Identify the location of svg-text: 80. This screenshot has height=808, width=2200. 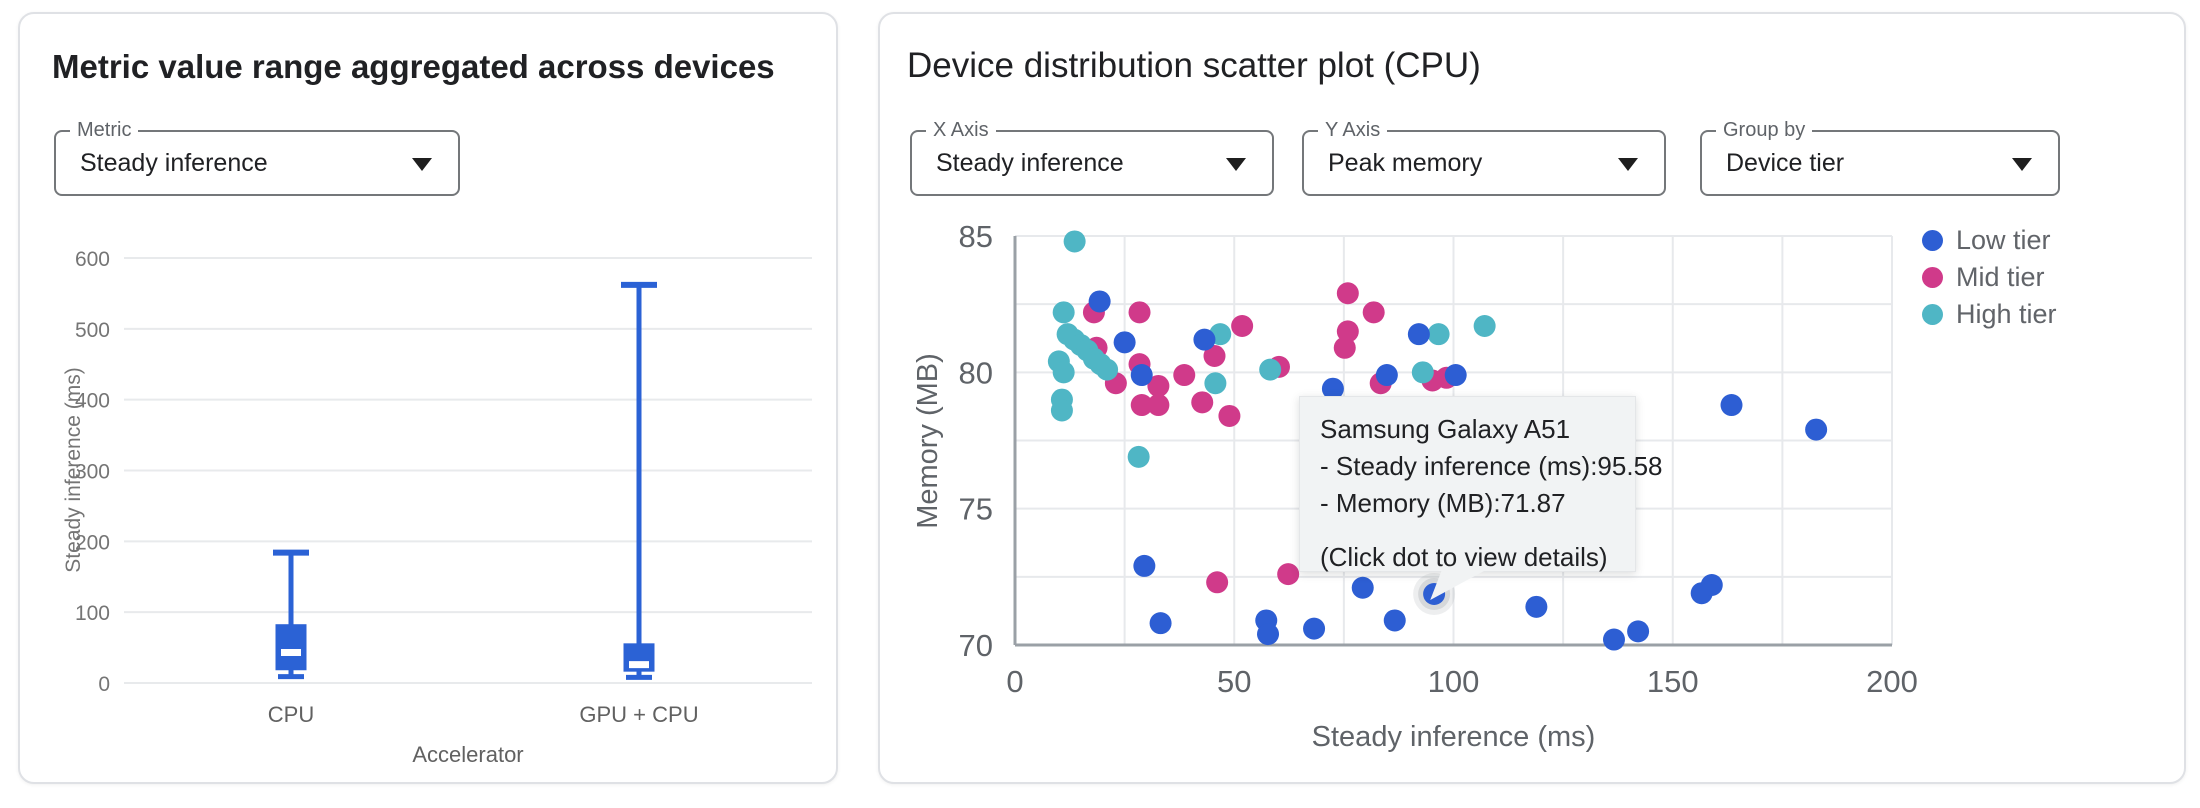
(976, 372).